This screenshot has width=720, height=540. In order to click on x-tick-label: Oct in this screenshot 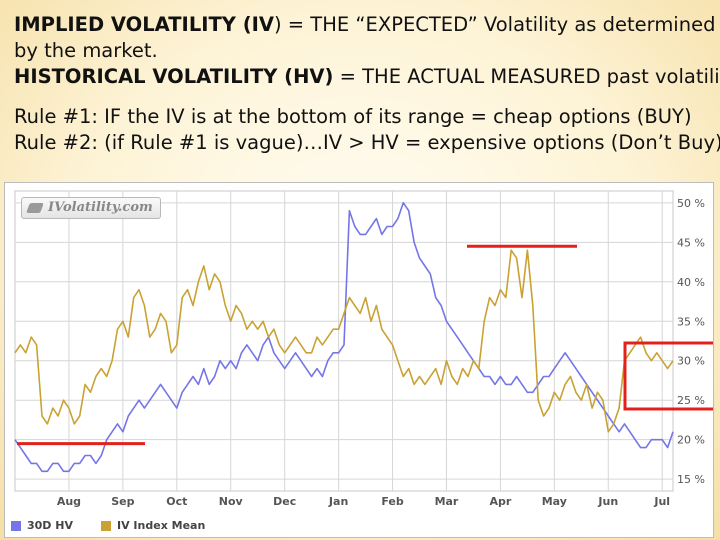, I will do `click(176, 501)`.